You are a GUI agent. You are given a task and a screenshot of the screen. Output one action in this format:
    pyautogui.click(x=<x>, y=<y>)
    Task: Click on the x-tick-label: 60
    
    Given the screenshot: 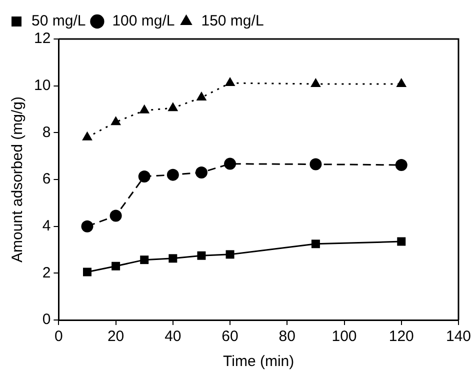 What is the action you would take?
    pyautogui.click(x=230, y=337)
    